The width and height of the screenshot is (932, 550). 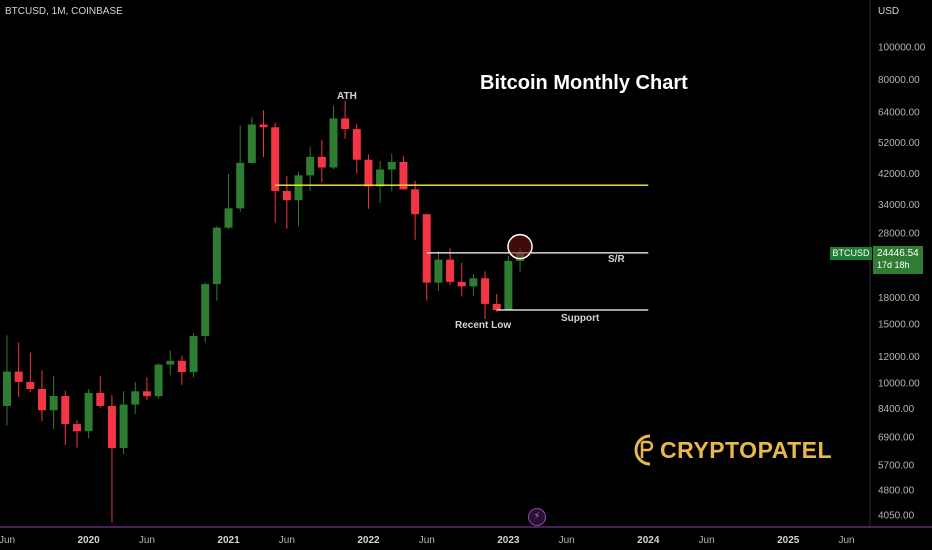 I want to click on x-tick-label: 2022, so click(x=368, y=540).